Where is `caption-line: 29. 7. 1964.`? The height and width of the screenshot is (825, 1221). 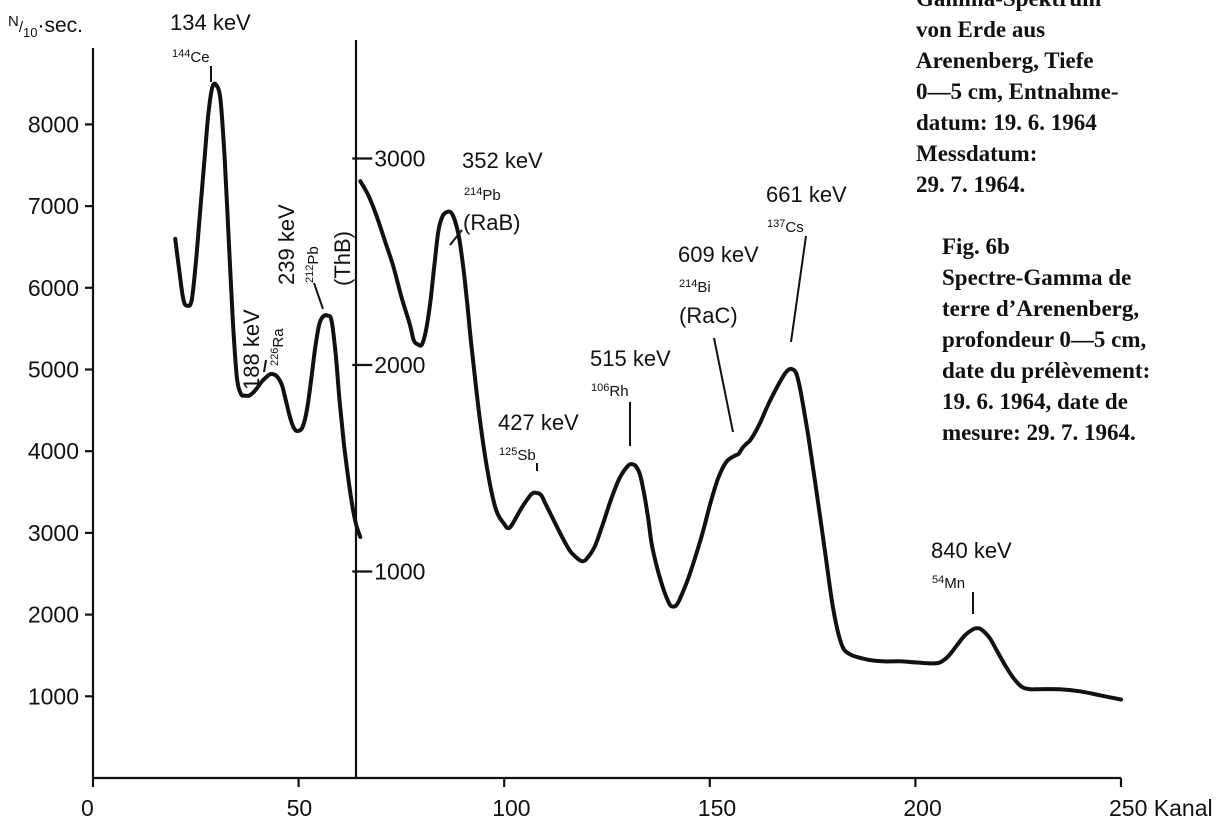 caption-line: 29. 7. 1964. is located at coordinates (970, 184).